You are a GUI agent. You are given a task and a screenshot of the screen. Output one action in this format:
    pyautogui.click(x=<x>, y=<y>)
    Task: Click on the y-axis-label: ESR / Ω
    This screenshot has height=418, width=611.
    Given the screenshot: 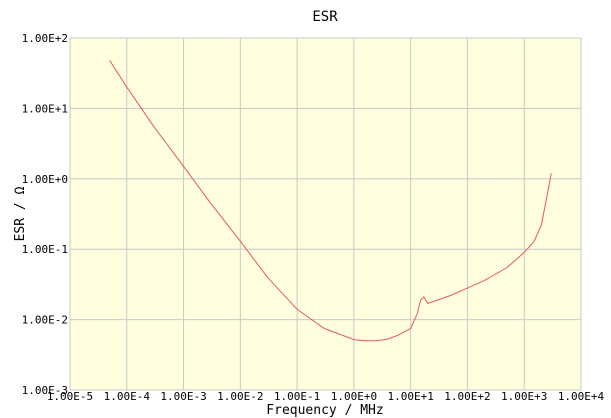 What is the action you would take?
    pyautogui.click(x=20, y=213)
    